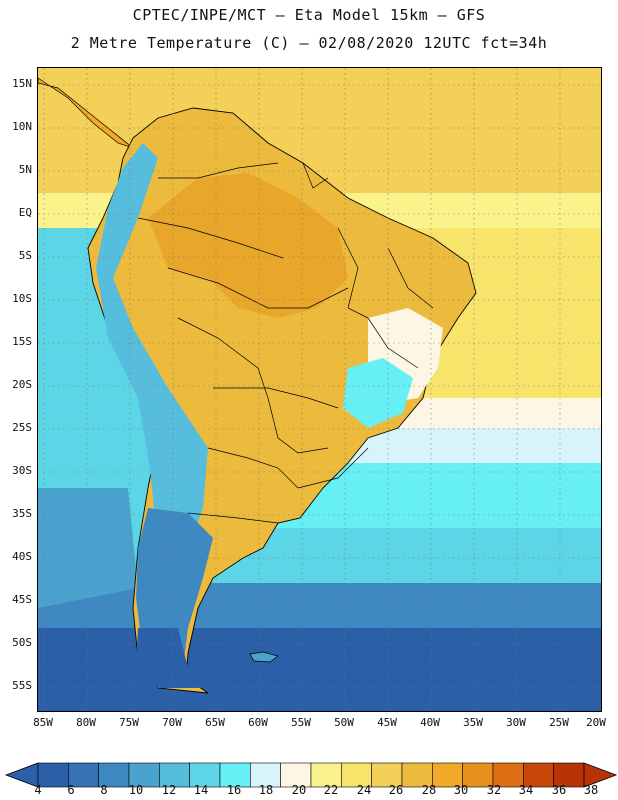 This screenshot has height=800, width=618. I want to click on colorbar-label-14: 14, so click(201, 790).